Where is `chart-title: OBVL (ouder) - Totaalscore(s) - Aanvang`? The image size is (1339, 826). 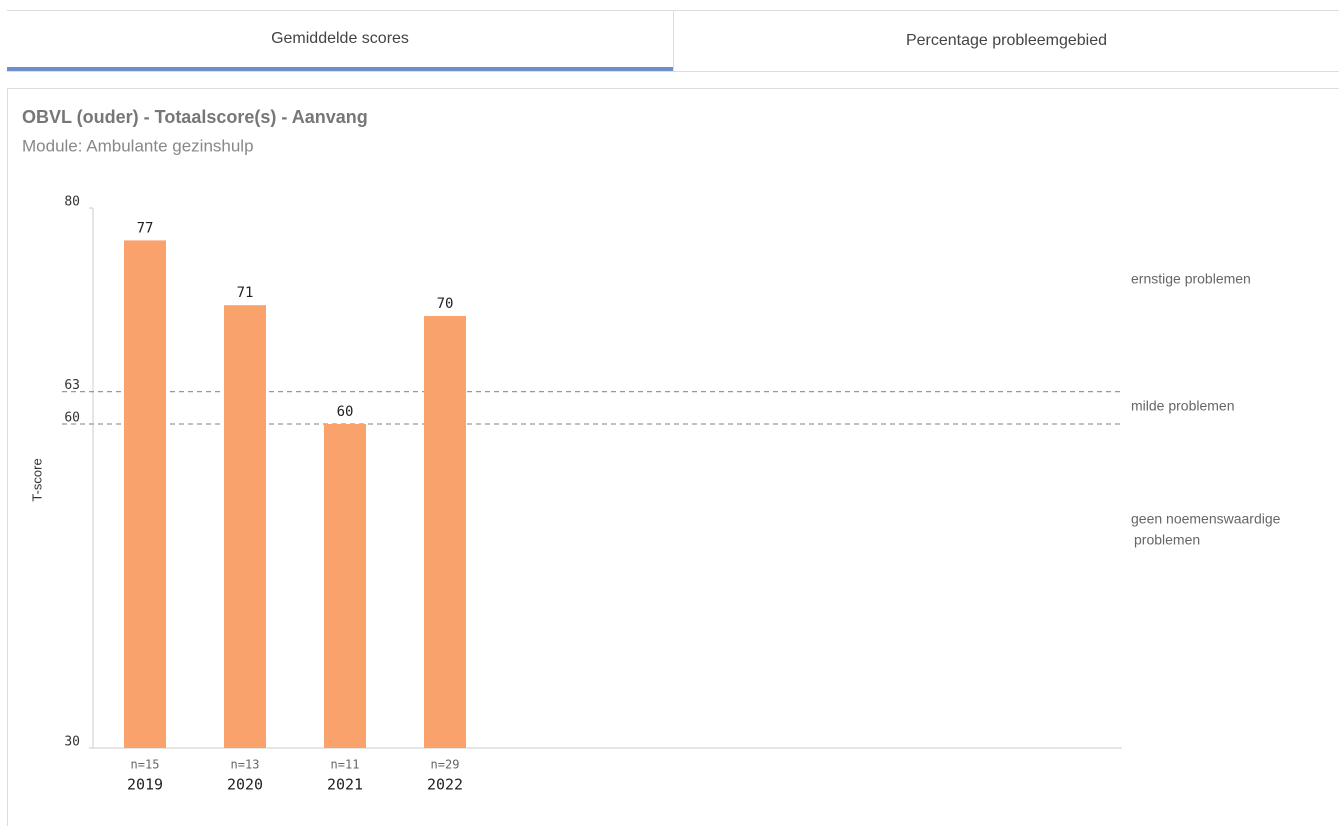
chart-title: OBVL (ouder) - Totaalscore(s) - Aanvang is located at coordinates (195, 117).